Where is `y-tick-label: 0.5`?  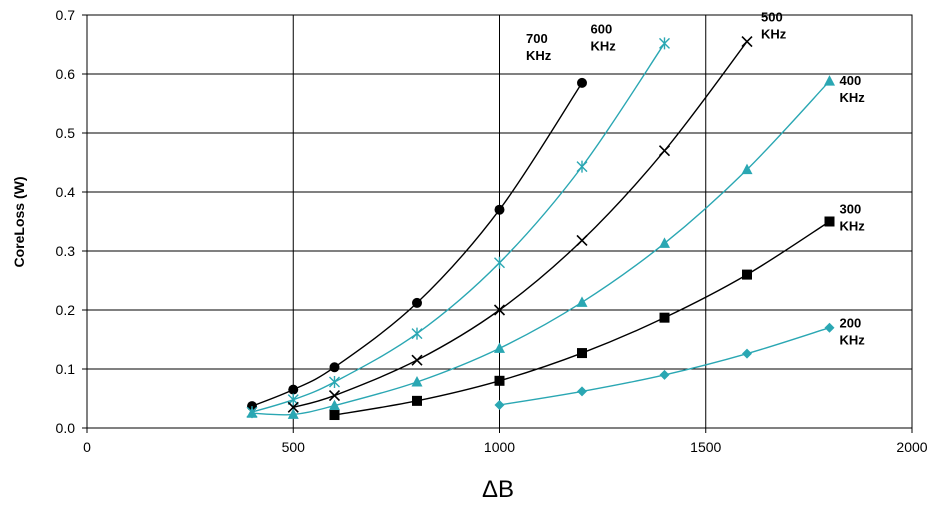
y-tick-label: 0.5 is located at coordinates (66, 133).